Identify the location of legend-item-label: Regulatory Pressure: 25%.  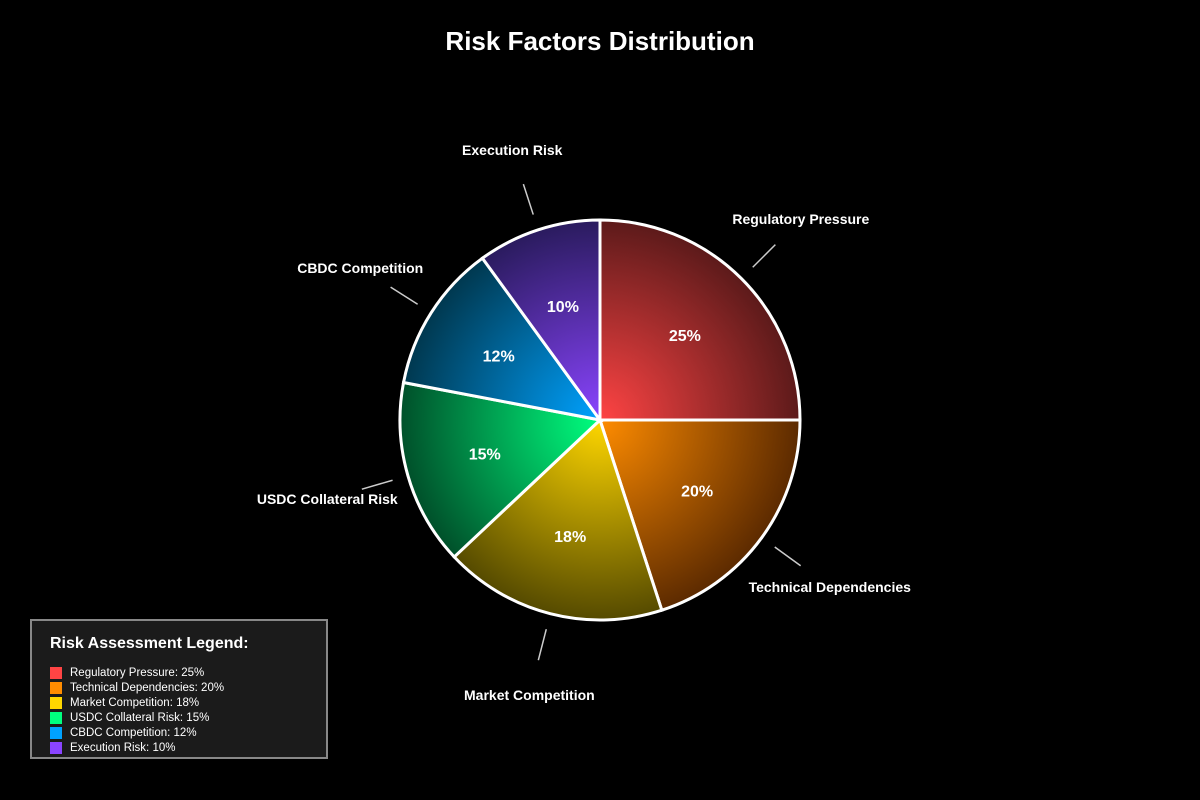
(137, 672).